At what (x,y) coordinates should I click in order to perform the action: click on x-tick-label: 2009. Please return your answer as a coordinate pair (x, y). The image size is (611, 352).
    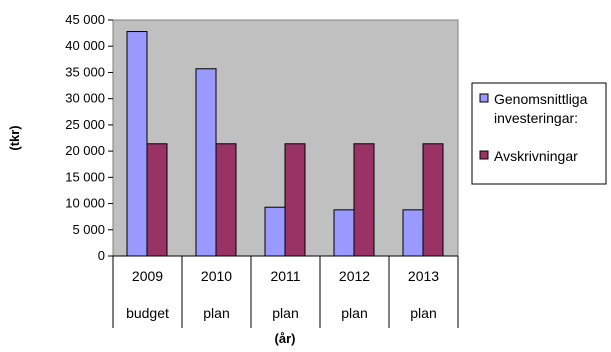
    Looking at the image, I should click on (147, 276).